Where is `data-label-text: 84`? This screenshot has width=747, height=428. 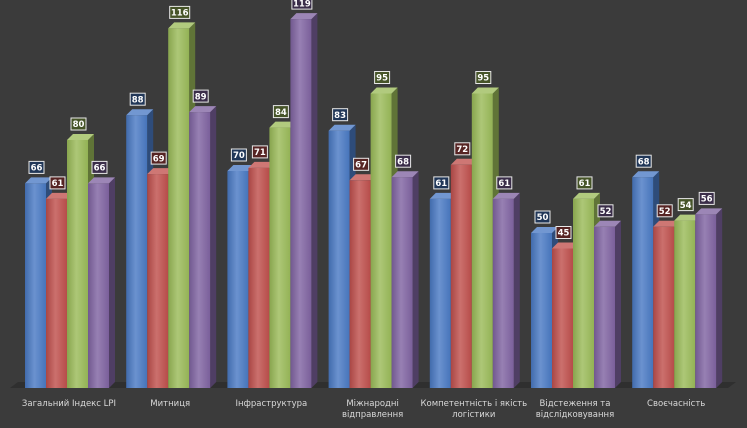 data-label-text: 84 is located at coordinates (281, 113).